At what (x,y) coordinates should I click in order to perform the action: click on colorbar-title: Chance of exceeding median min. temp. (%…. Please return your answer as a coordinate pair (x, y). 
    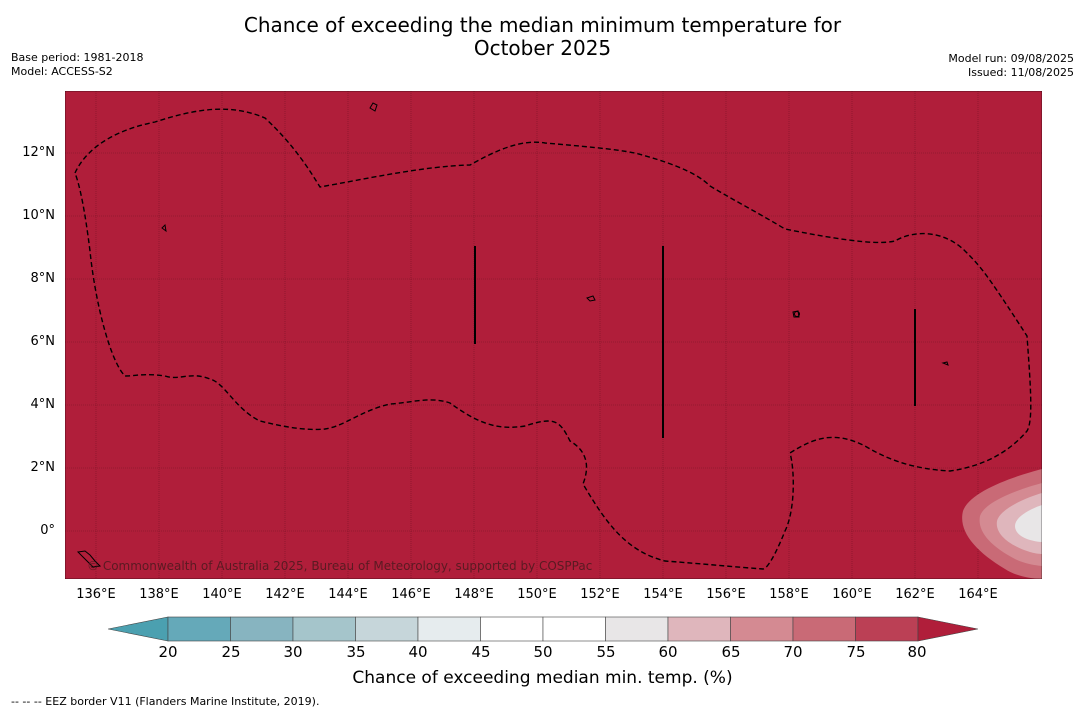
    Looking at the image, I should click on (542, 678).